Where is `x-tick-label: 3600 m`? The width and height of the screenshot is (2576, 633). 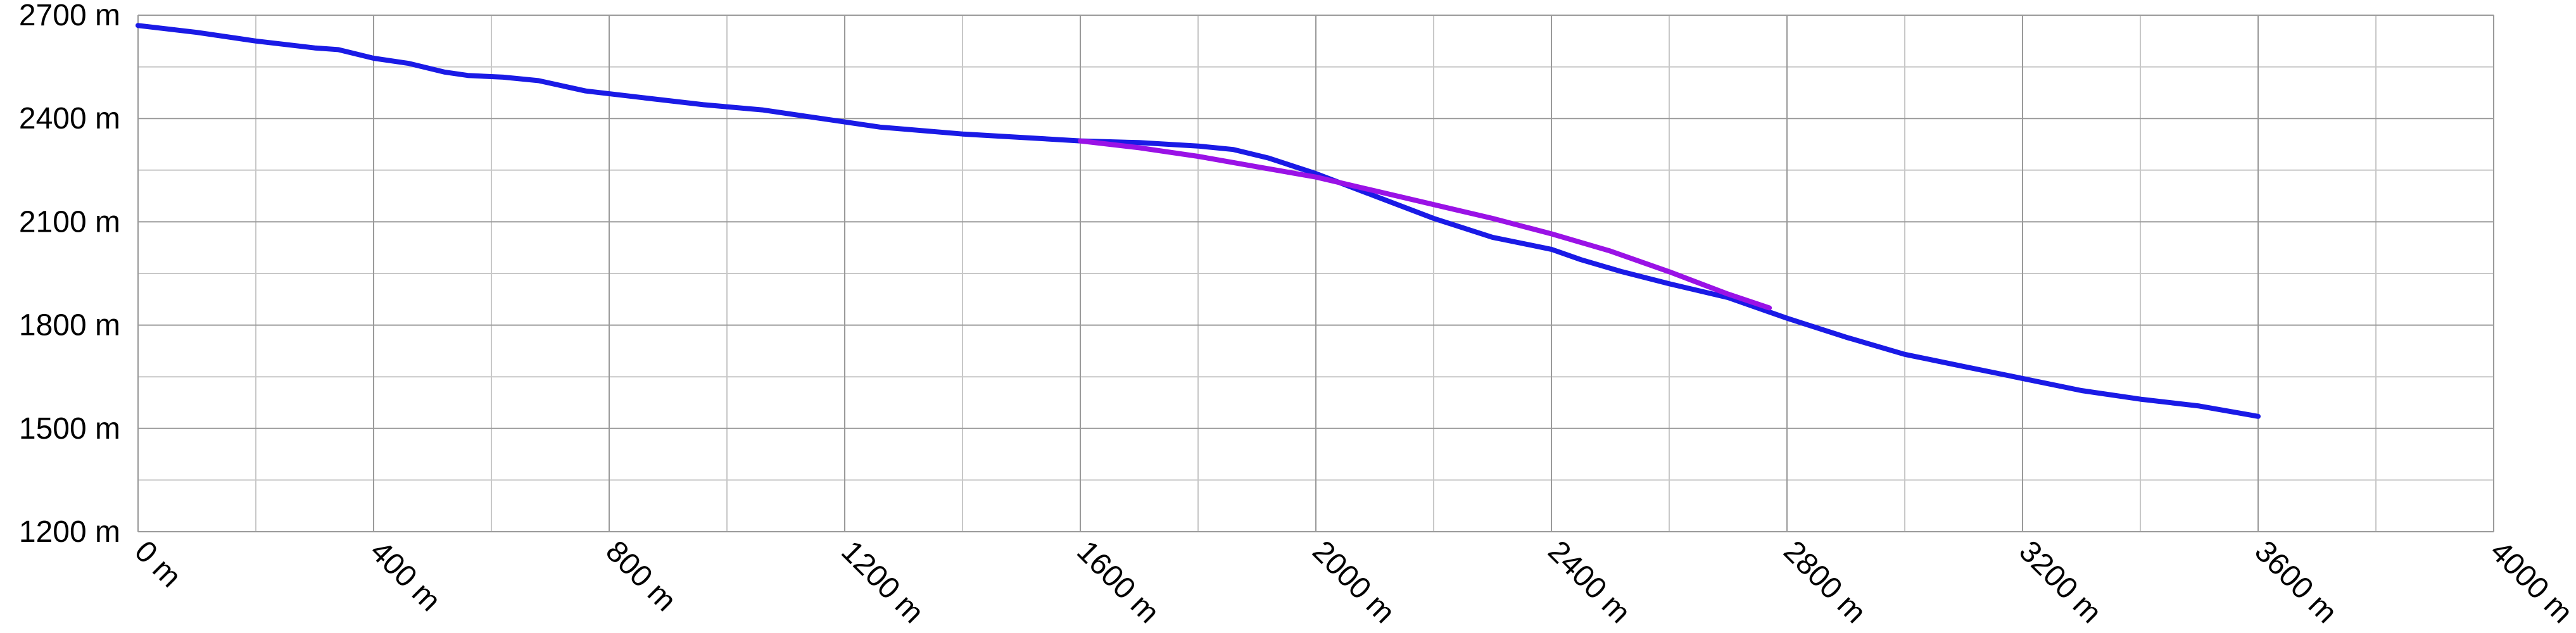 x-tick-label: 3600 m is located at coordinates (2296, 582).